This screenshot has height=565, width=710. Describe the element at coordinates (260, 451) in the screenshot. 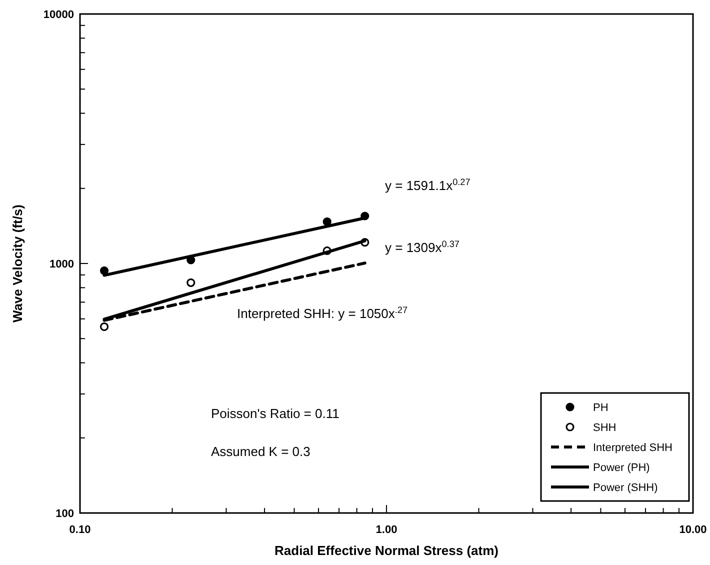

I see `annotation: Assumed K = 0.3` at that location.